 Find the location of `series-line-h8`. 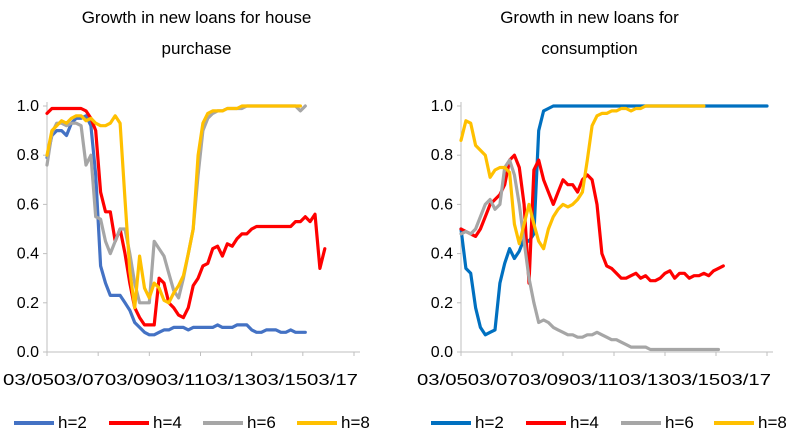

series-line-h8 is located at coordinates (582, 177).